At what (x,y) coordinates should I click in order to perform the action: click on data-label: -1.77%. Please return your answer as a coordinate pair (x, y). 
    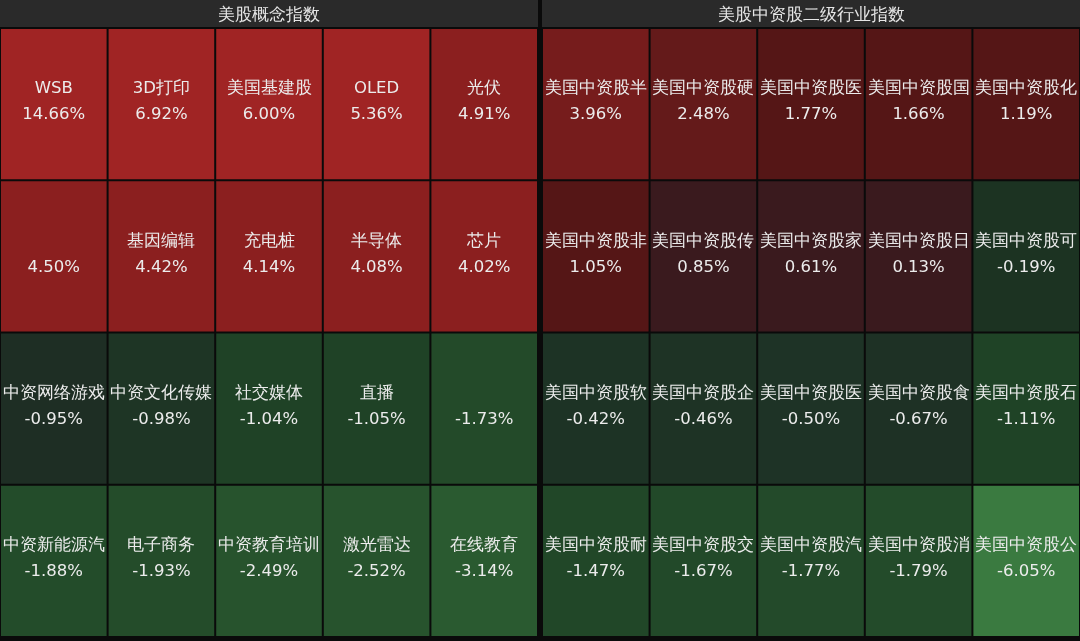
    Looking at the image, I should click on (811, 571).